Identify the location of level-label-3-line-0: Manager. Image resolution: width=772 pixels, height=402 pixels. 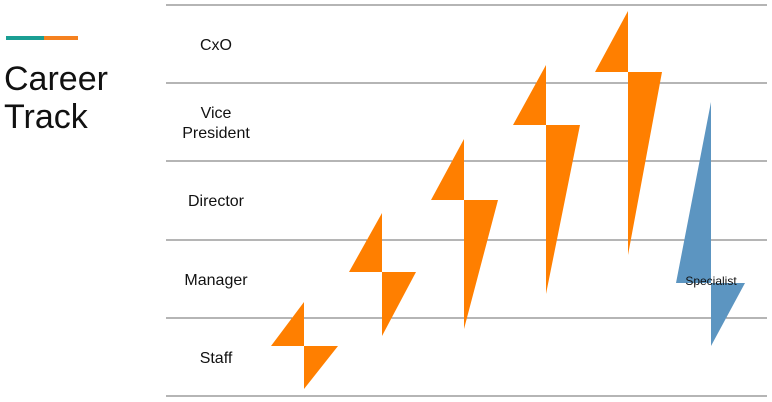
(216, 280).